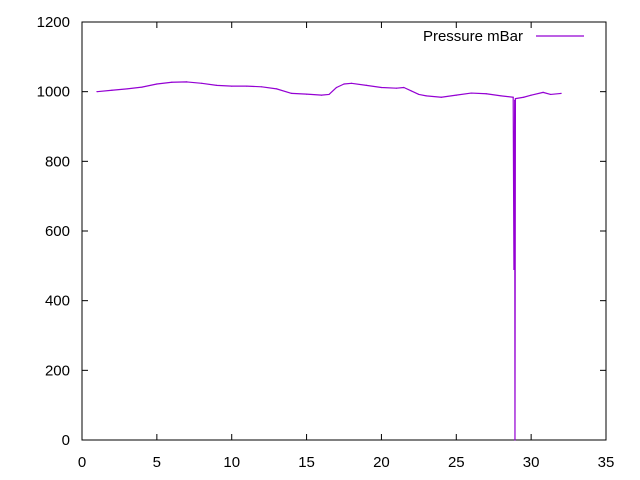 The height and width of the screenshot is (480, 640). What do you see at coordinates (381, 462) in the screenshot?
I see `x-tick-label: 20` at bounding box center [381, 462].